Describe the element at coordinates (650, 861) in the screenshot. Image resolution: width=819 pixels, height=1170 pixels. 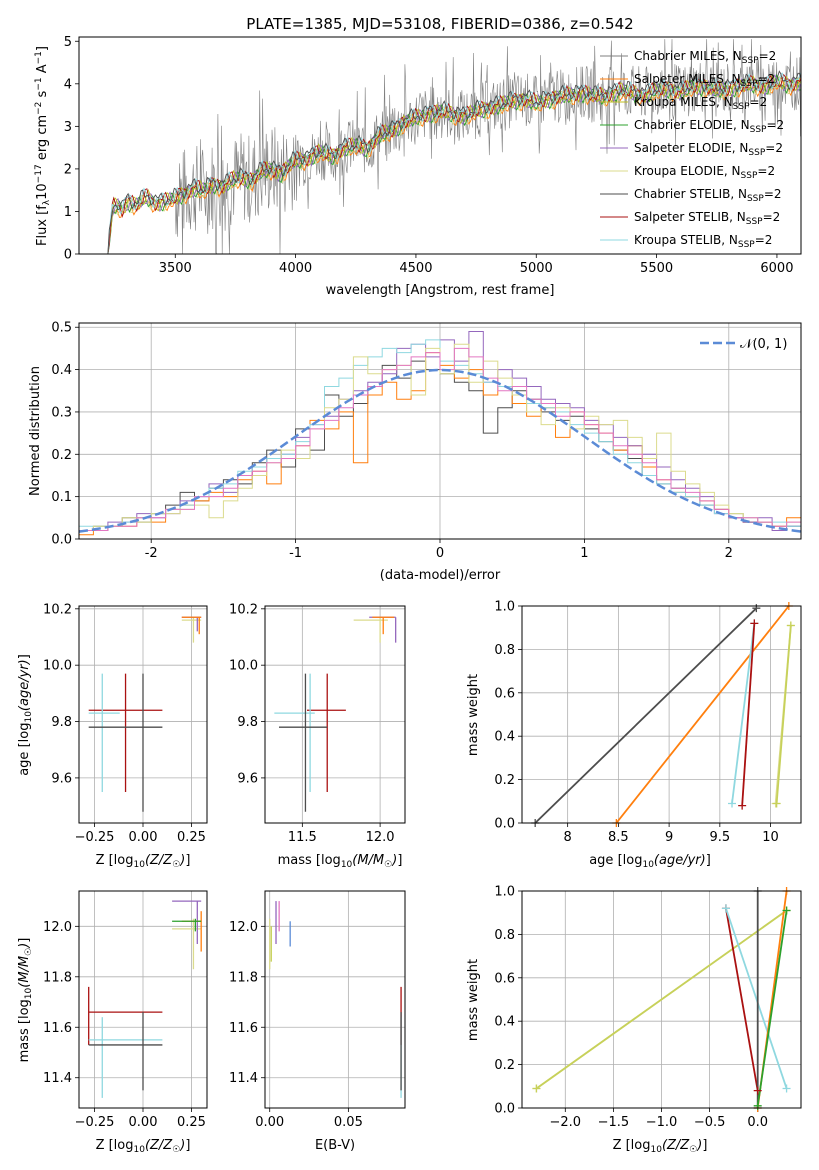
I see `x-axis-label: age [log10(age/yr)]` at that location.